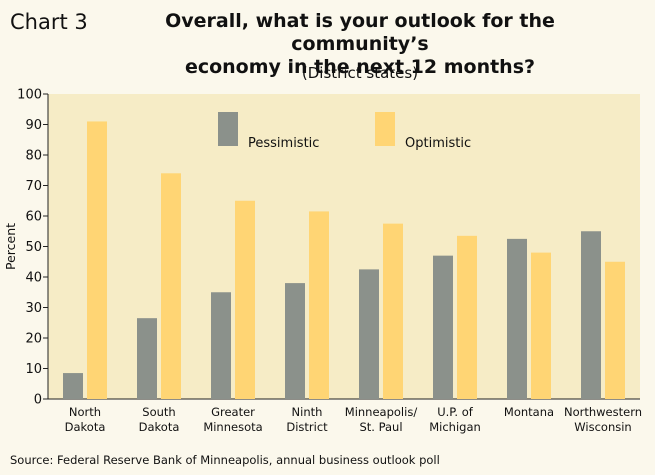 The height and width of the screenshot is (475, 655). What do you see at coordinates (33, 156) in the screenshot?
I see `y-tick-label: 80` at bounding box center [33, 156].